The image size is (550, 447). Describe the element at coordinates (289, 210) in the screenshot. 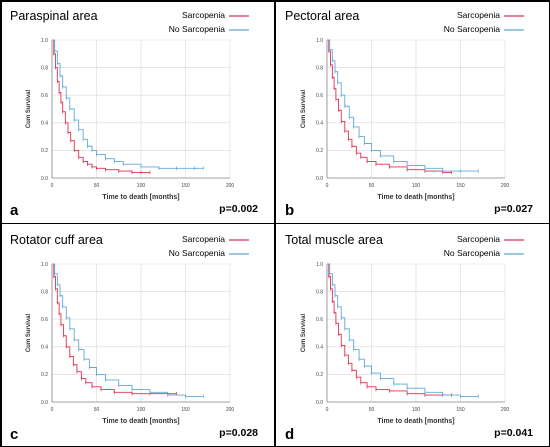

I see `panel-letter: b` at that location.